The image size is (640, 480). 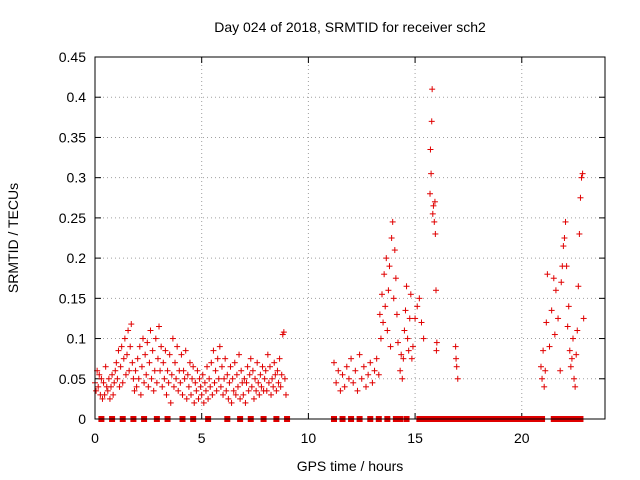 I want to click on y-tick-label: 0.3, so click(x=77, y=178).